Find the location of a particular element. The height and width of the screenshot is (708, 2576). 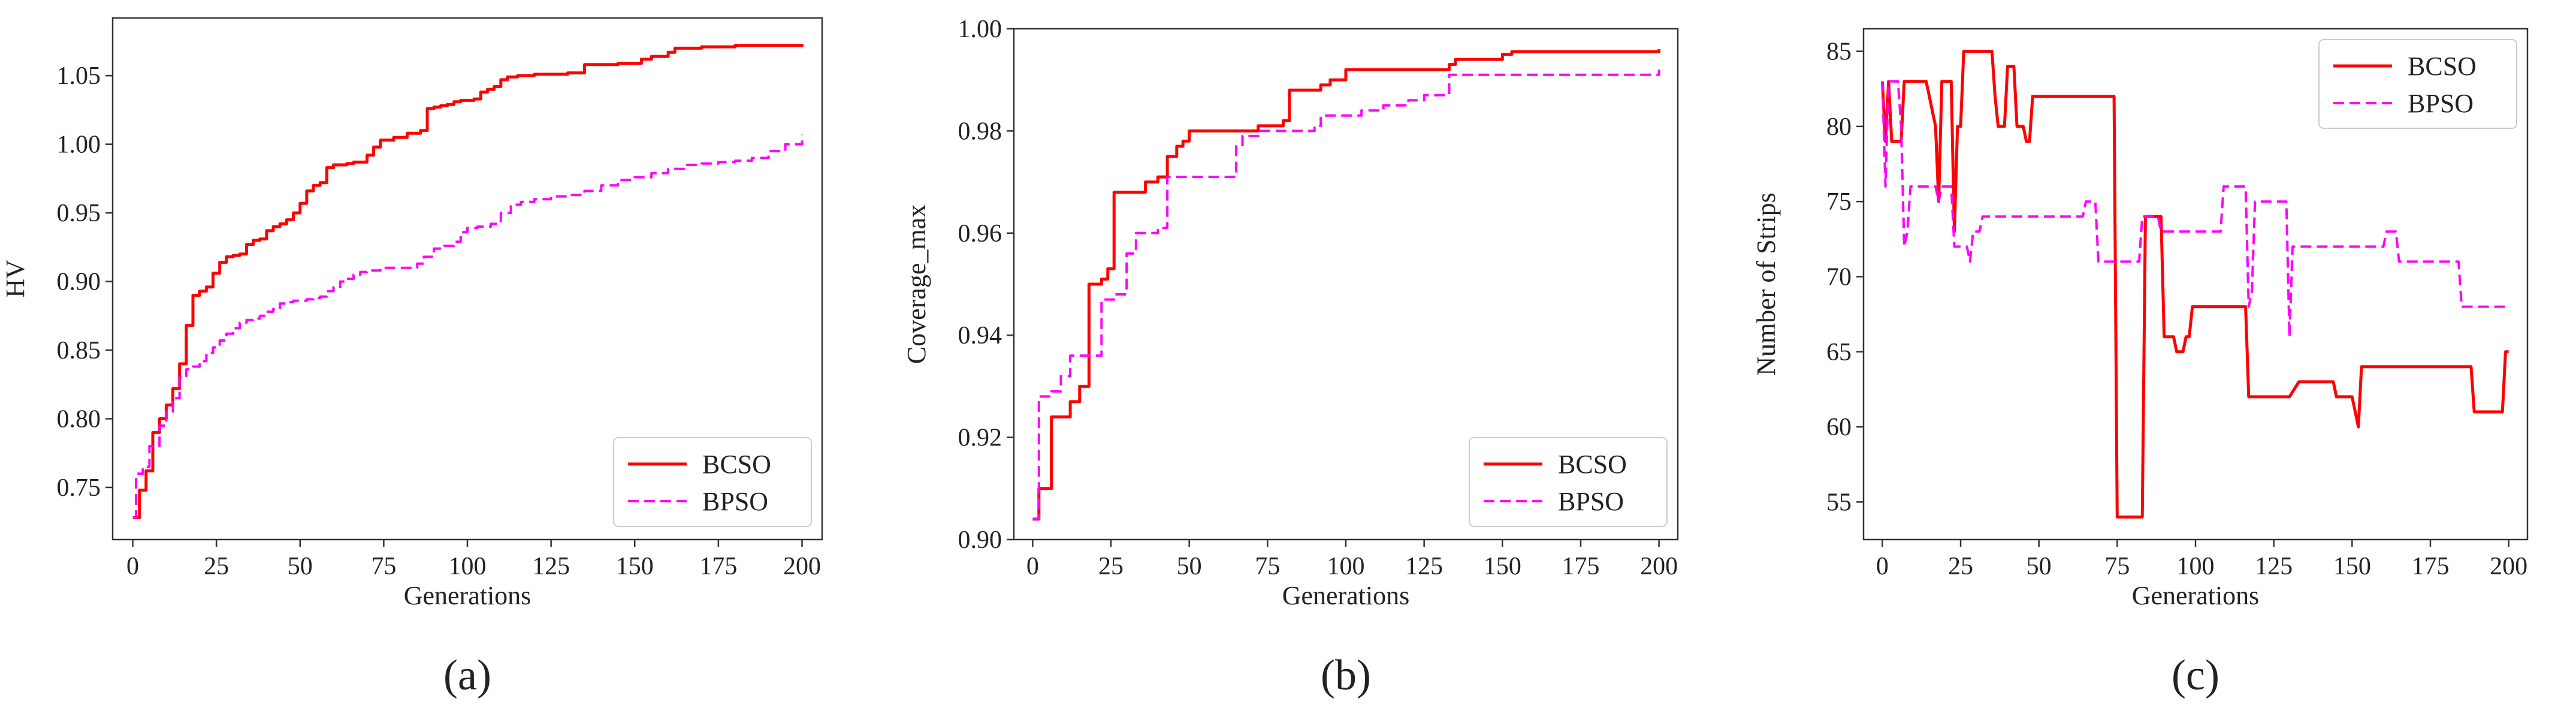

panel-a-xtick-label-6: 150 is located at coordinates (635, 566).